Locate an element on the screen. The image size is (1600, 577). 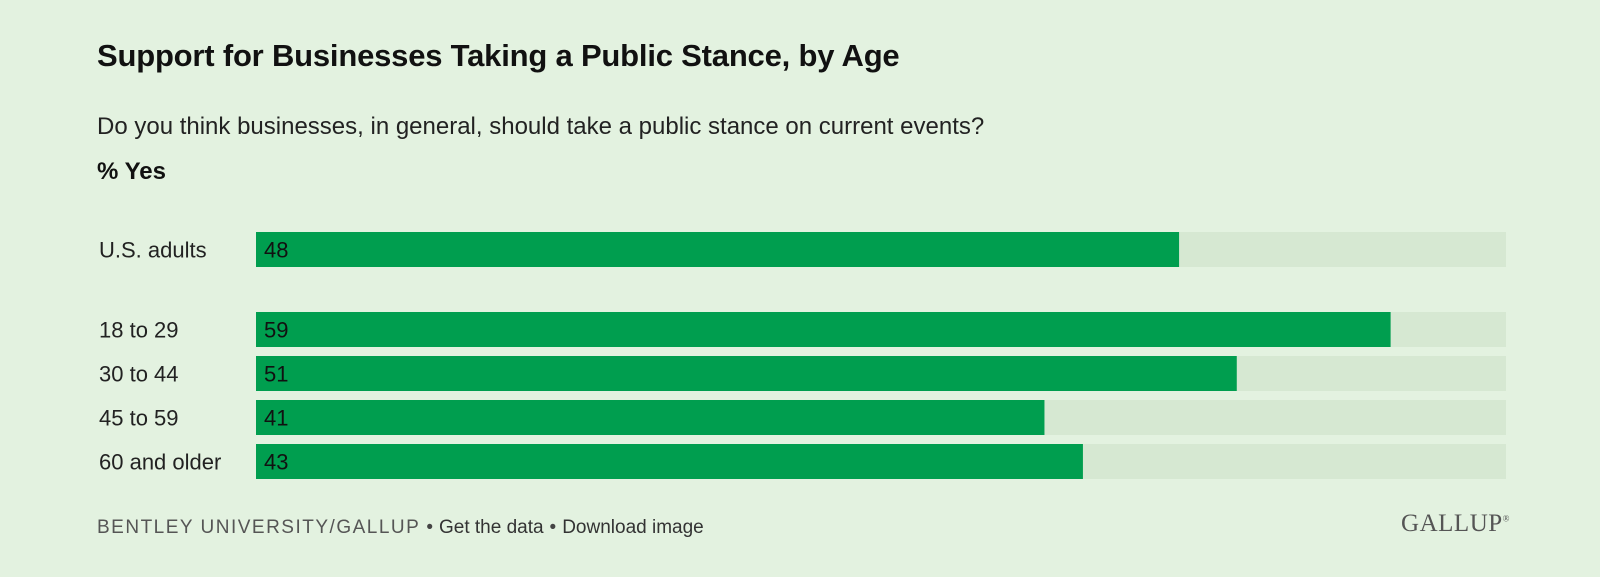
category-label: U.S. adults is located at coordinates (153, 250).